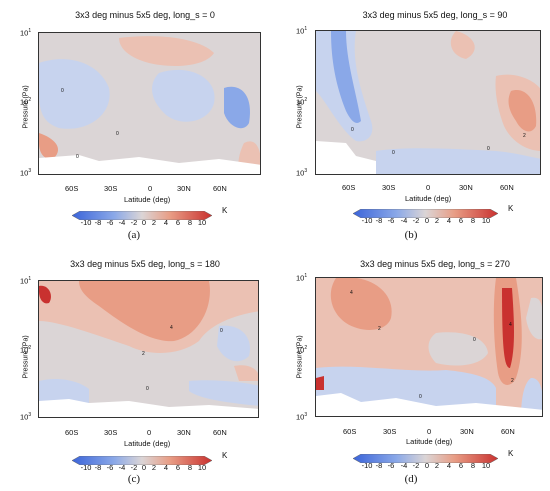 This screenshot has width=550, height=491. I want to click on x-tick-label: 0, so click(429, 431).